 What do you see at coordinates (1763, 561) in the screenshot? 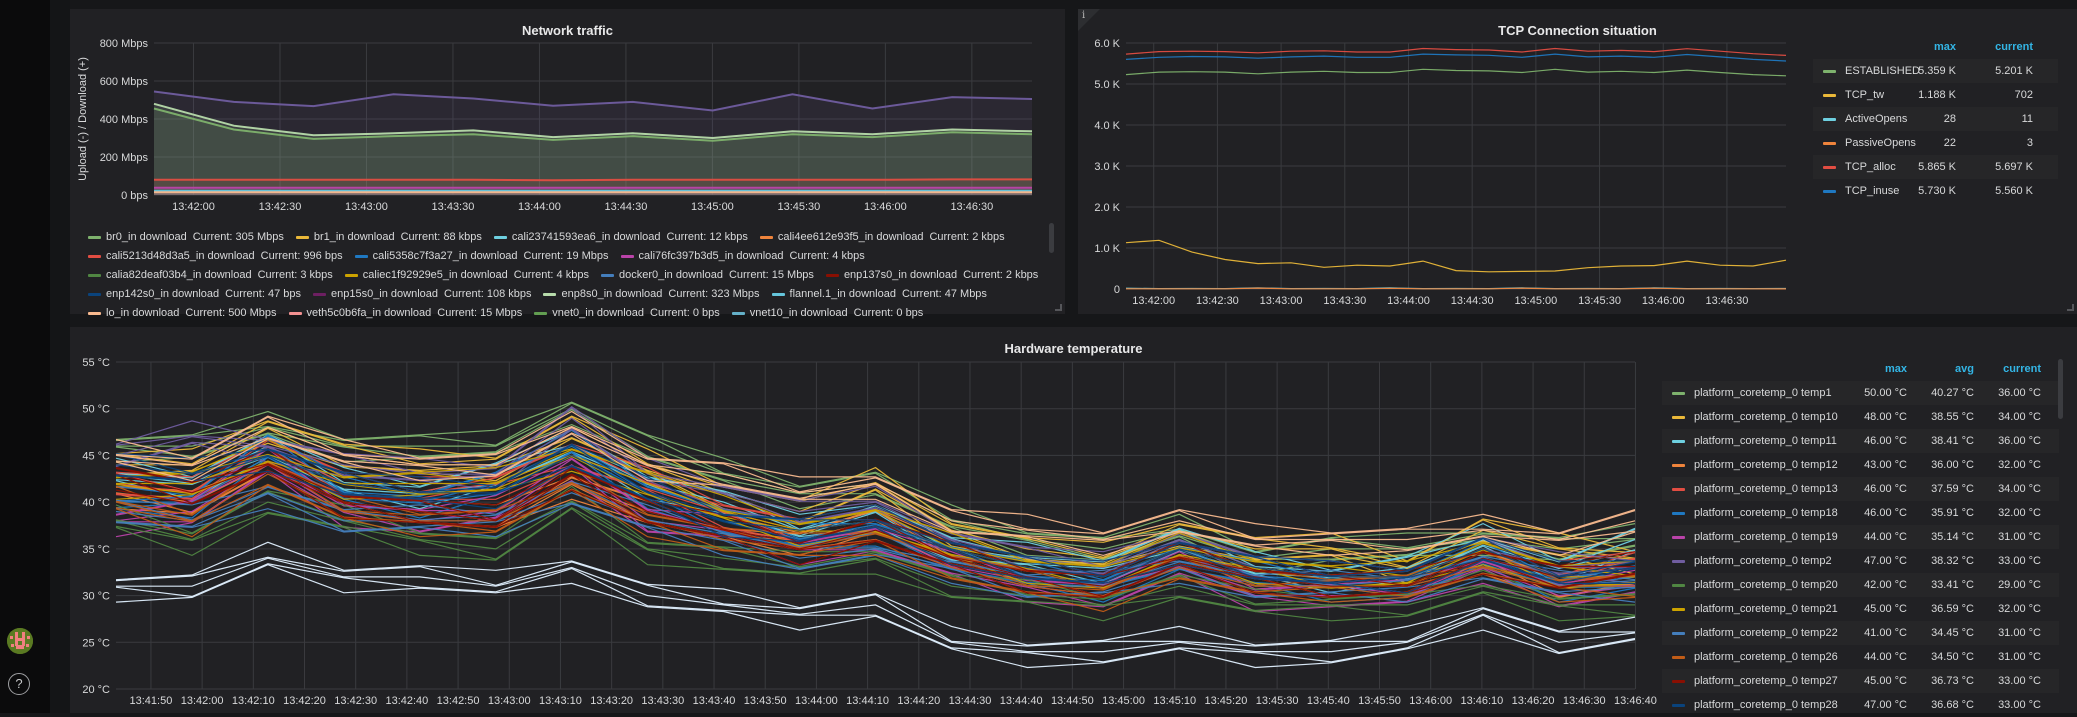
I see `series-name: platform_coretemp_0 temp2` at bounding box center [1763, 561].